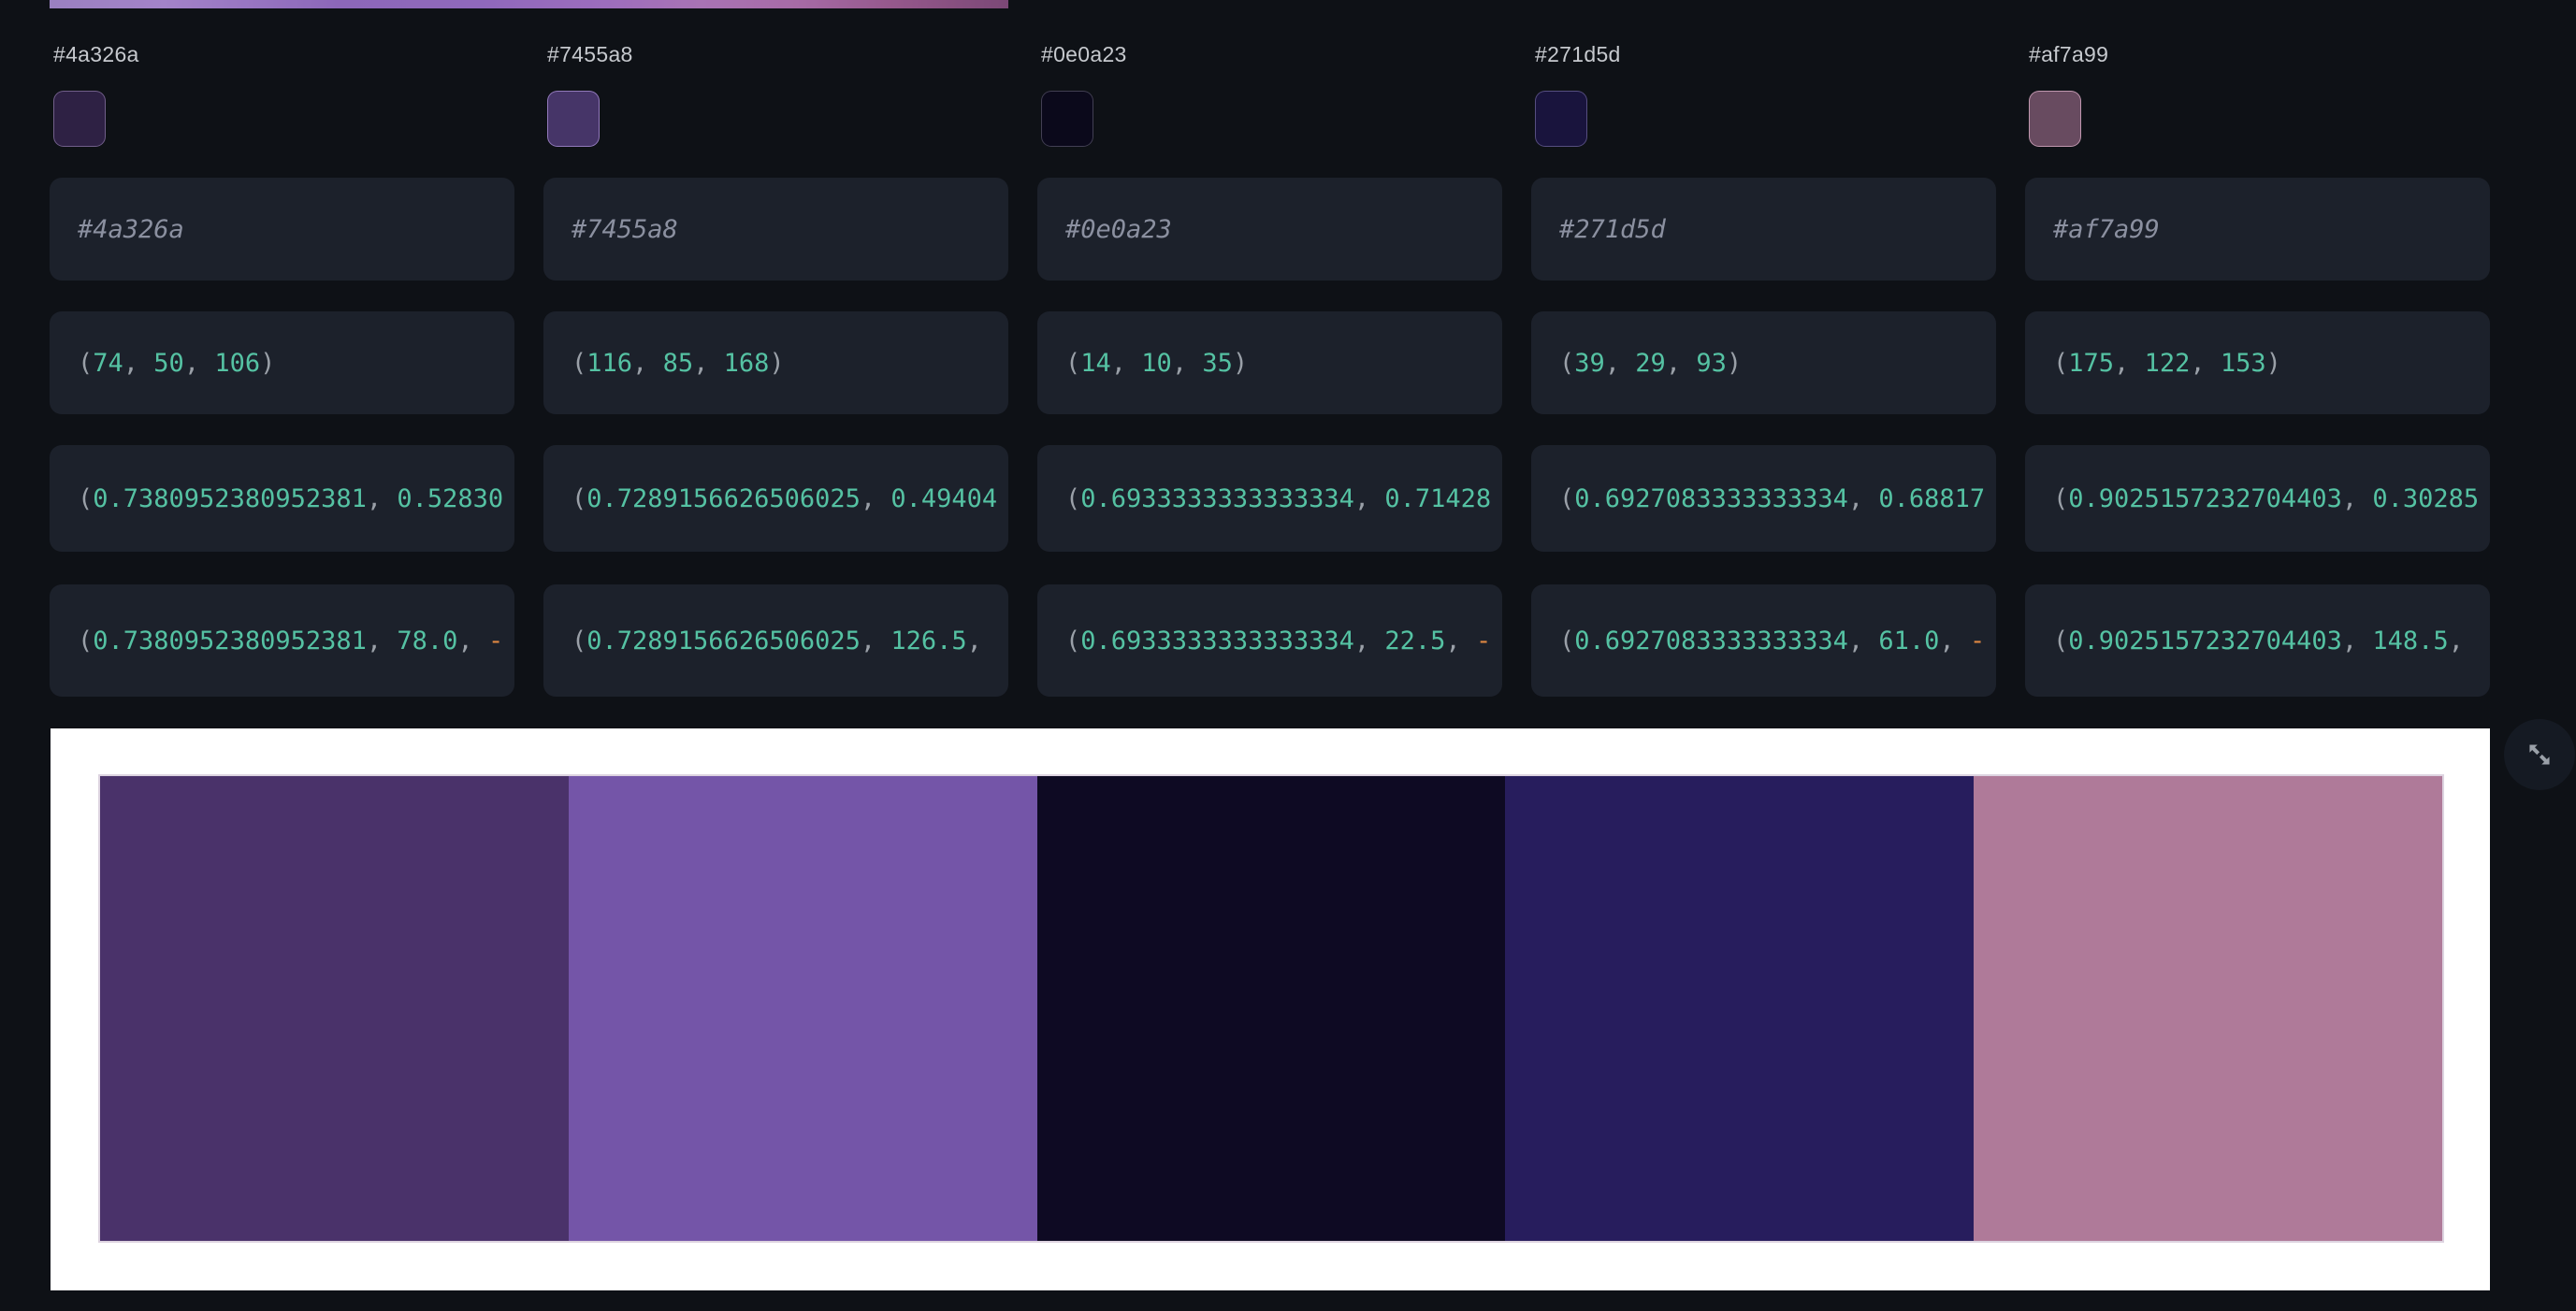  Describe the element at coordinates (282, 362) in the screenshot. I see `rgb-input: (74, 50, 106)` at that location.